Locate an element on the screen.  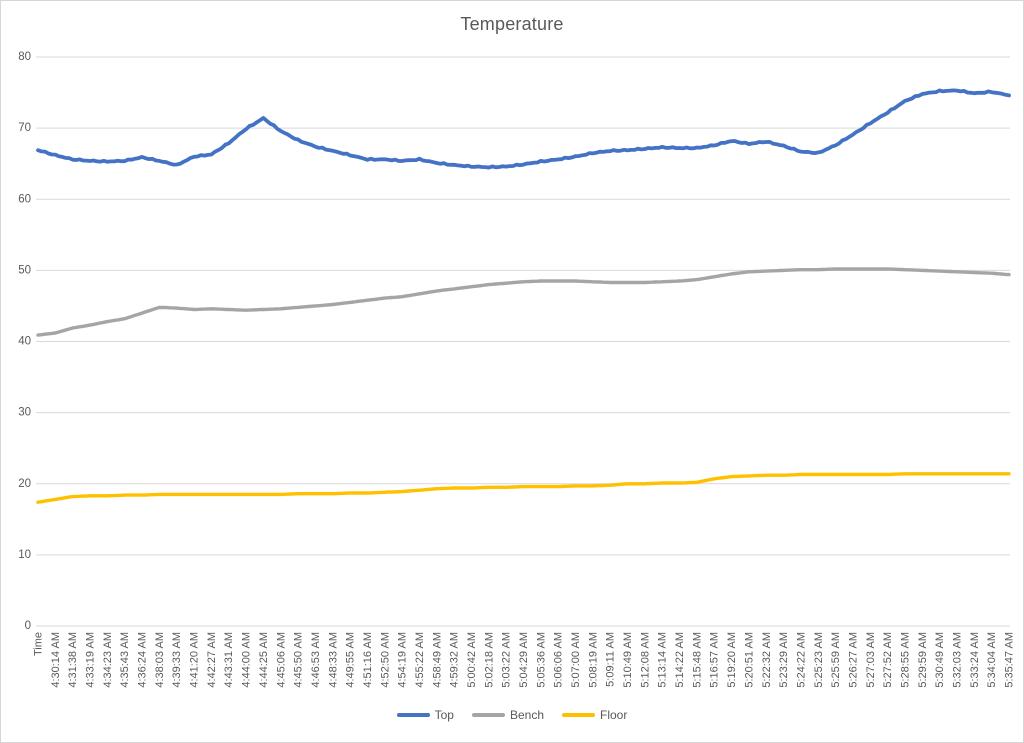
x-tick-label-23: 4:58:49 AM is located at coordinates (437, 660).